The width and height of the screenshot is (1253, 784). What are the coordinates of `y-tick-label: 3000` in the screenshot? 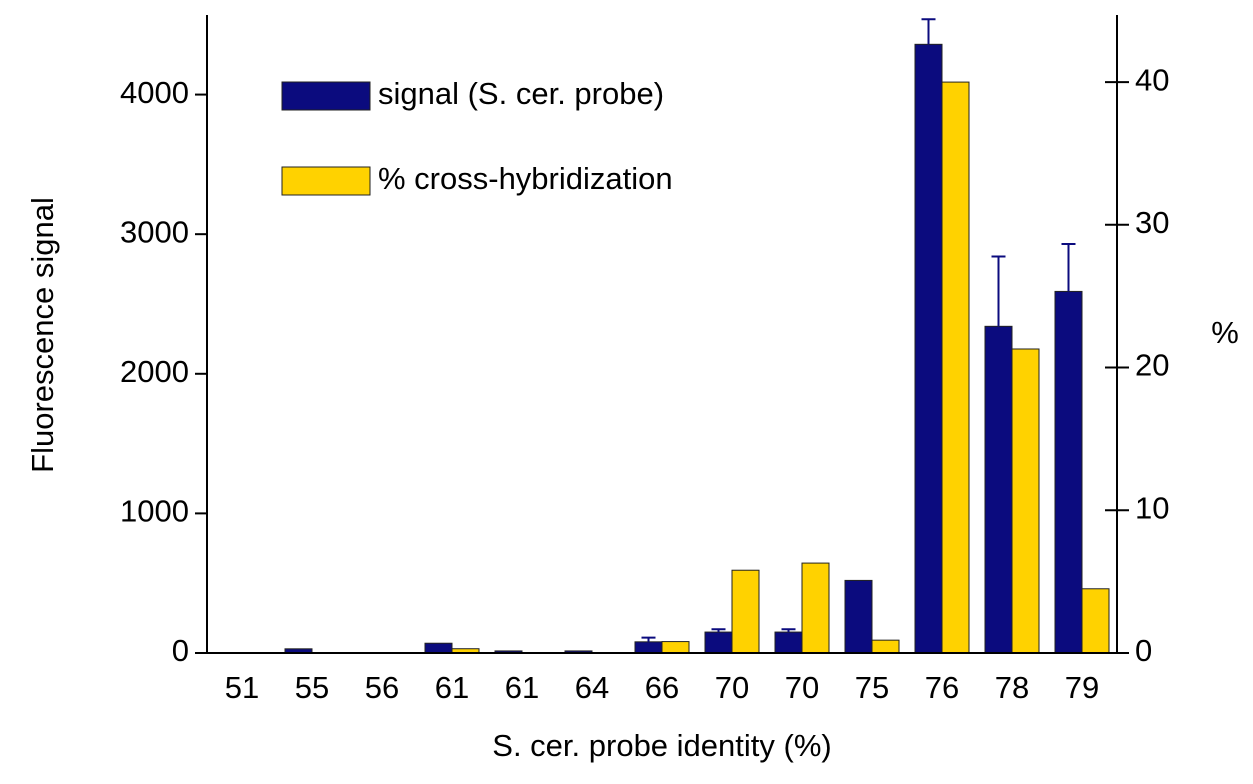 It's located at (154, 231).